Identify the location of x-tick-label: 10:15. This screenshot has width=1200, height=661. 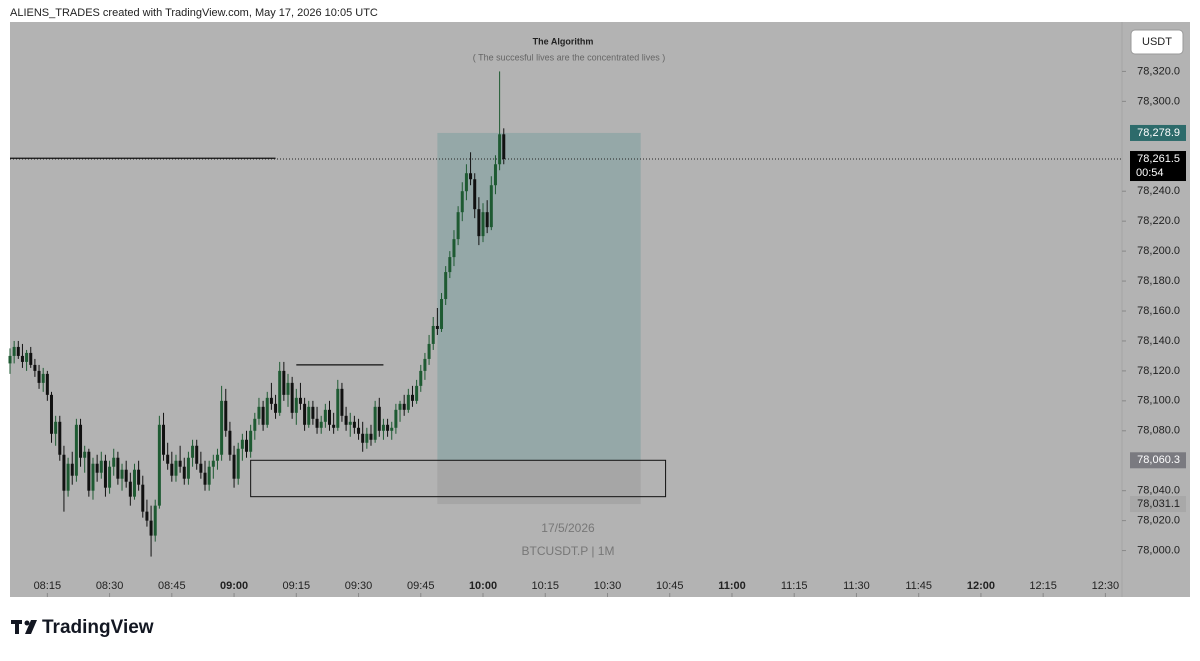
(545, 586).